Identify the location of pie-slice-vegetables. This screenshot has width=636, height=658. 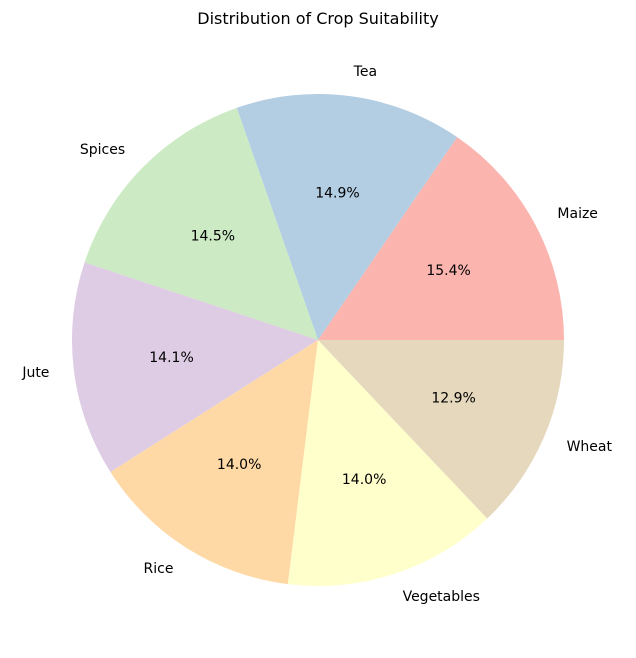
(387, 463).